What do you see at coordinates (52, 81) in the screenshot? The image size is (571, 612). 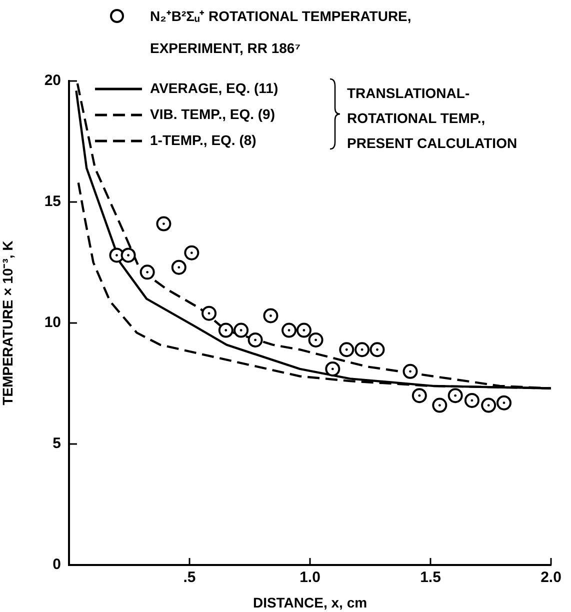 I see `y-tick-label: 20` at bounding box center [52, 81].